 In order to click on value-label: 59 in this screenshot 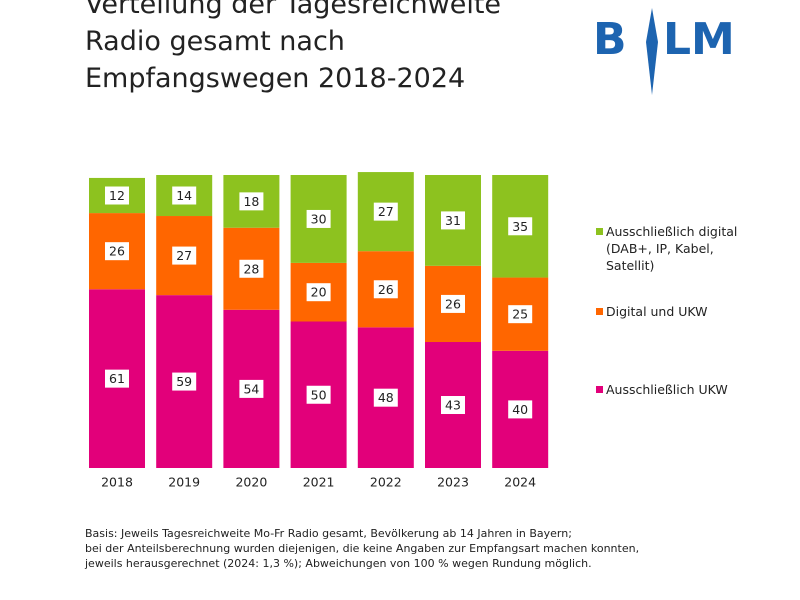, I will do `click(184, 381)`.